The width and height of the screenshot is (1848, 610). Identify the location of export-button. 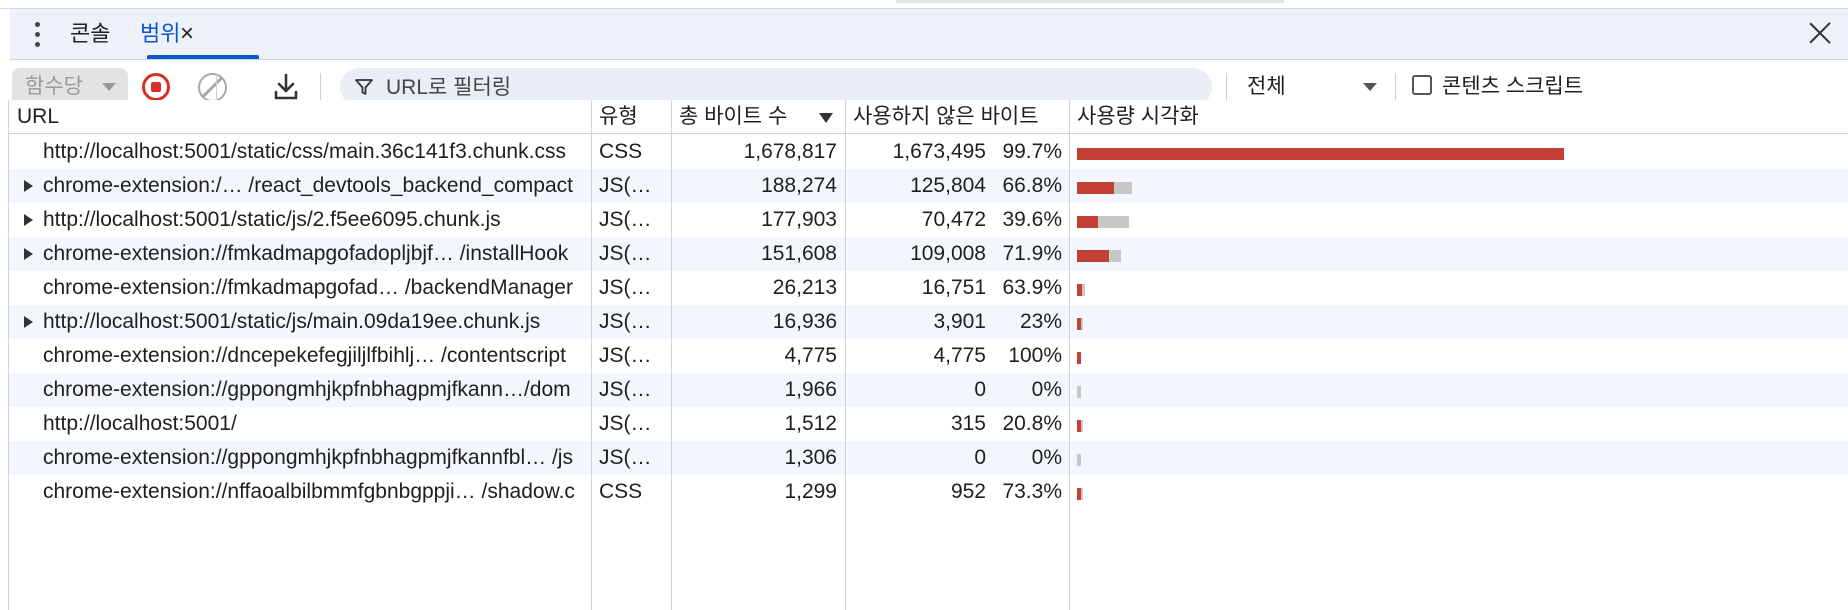
(286, 87).